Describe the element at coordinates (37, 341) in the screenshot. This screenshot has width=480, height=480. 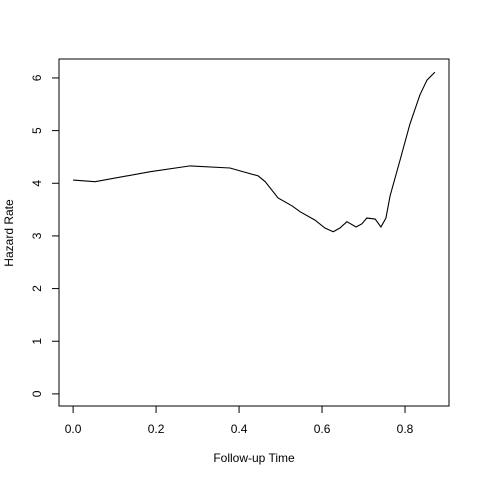
I see `y-tick-label: 1` at that location.